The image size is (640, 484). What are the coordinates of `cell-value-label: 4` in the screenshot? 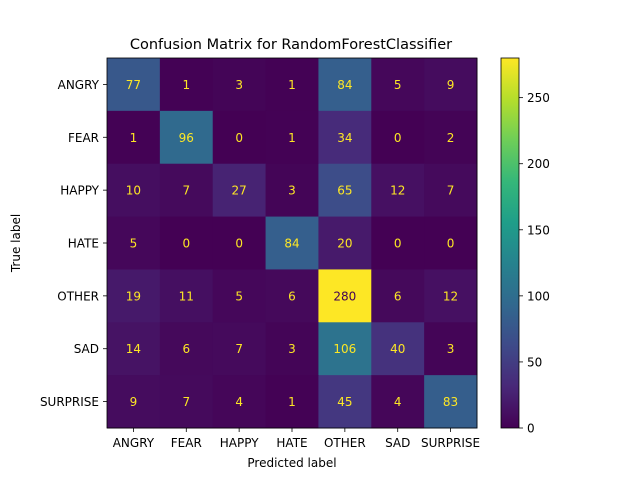 It's located at (398, 402).